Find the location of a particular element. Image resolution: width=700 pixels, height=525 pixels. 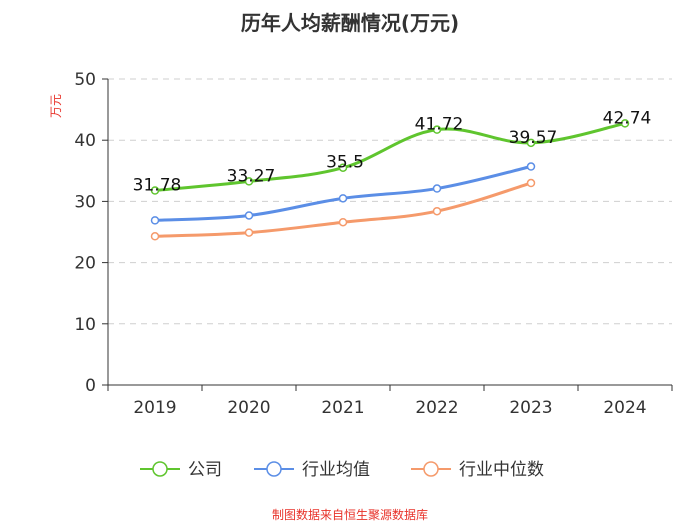

x-tick-label: 2024 is located at coordinates (624, 408).